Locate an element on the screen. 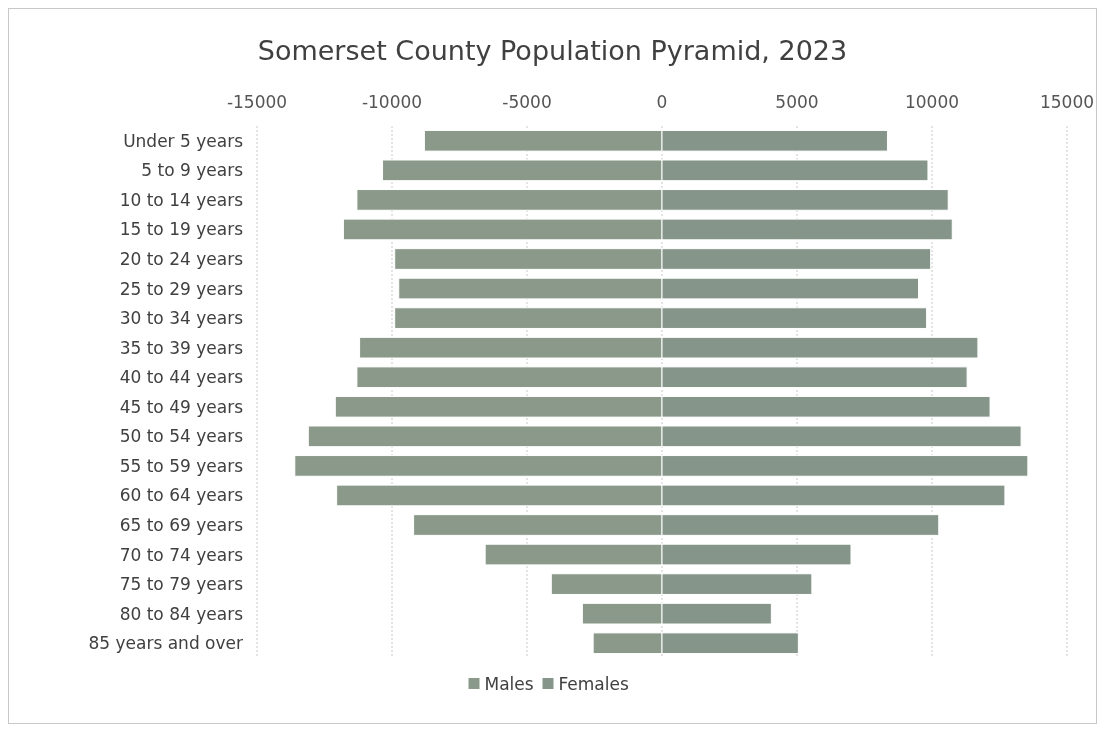  y-tick-label: 20 to 24 years is located at coordinates (181, 258).